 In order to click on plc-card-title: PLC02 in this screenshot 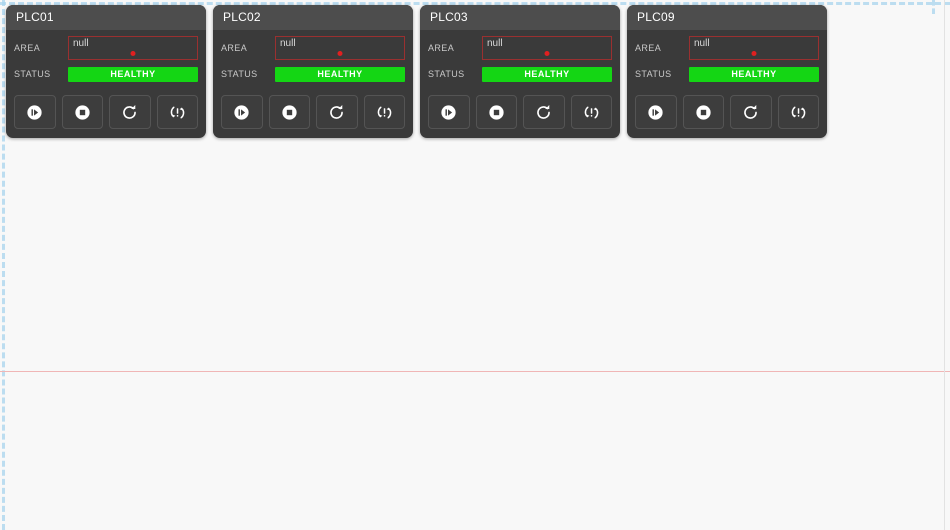, I will do `click(313, 17)`.